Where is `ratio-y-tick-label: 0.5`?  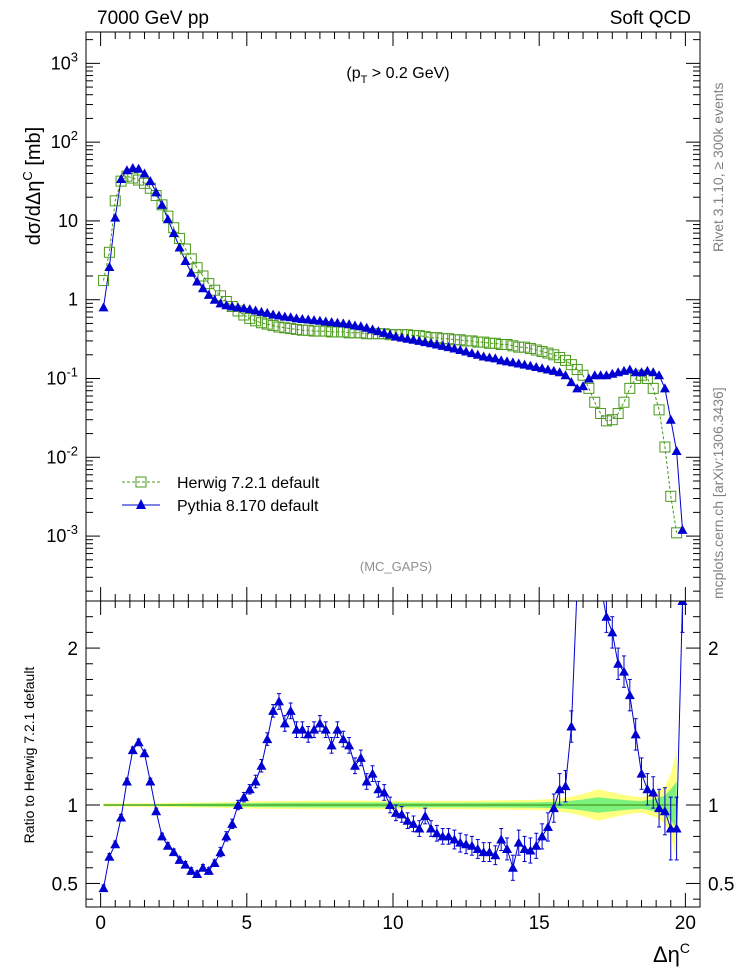
ratio-y-tick-label: 0.5 is located at coordinates (65, 884).